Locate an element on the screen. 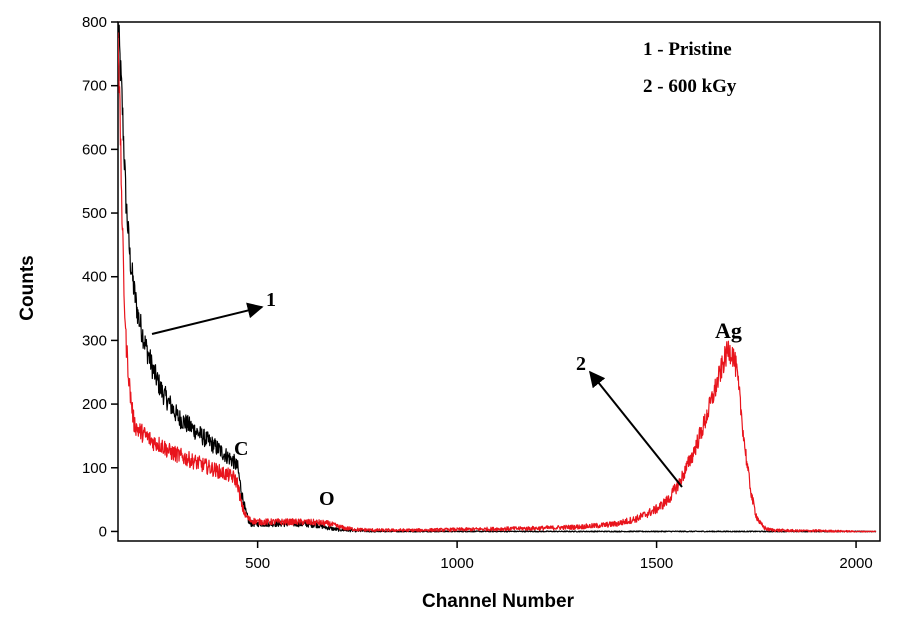  annotation-o: O is located at coordinates (327, 499).